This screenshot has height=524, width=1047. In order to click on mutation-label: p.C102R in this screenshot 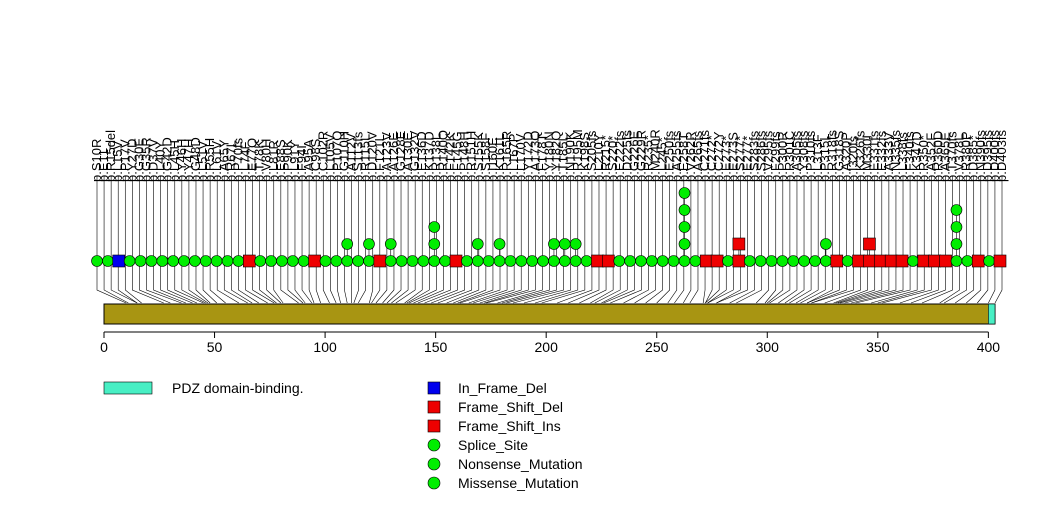, I will do `click(322, 156)`.